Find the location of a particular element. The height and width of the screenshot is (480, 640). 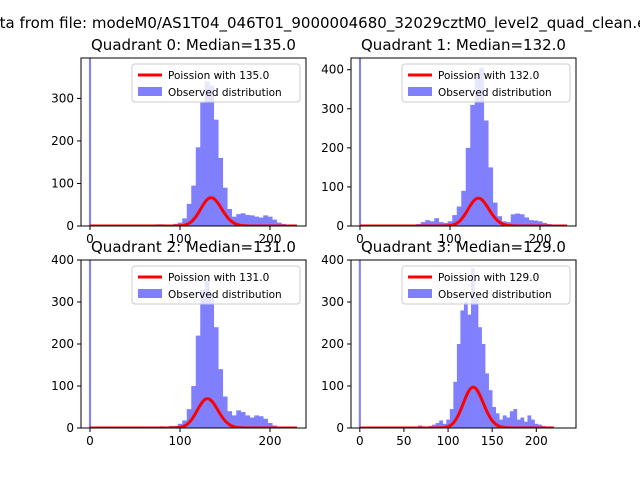

legend-hist-swatch is located at coordinates (150, 293).